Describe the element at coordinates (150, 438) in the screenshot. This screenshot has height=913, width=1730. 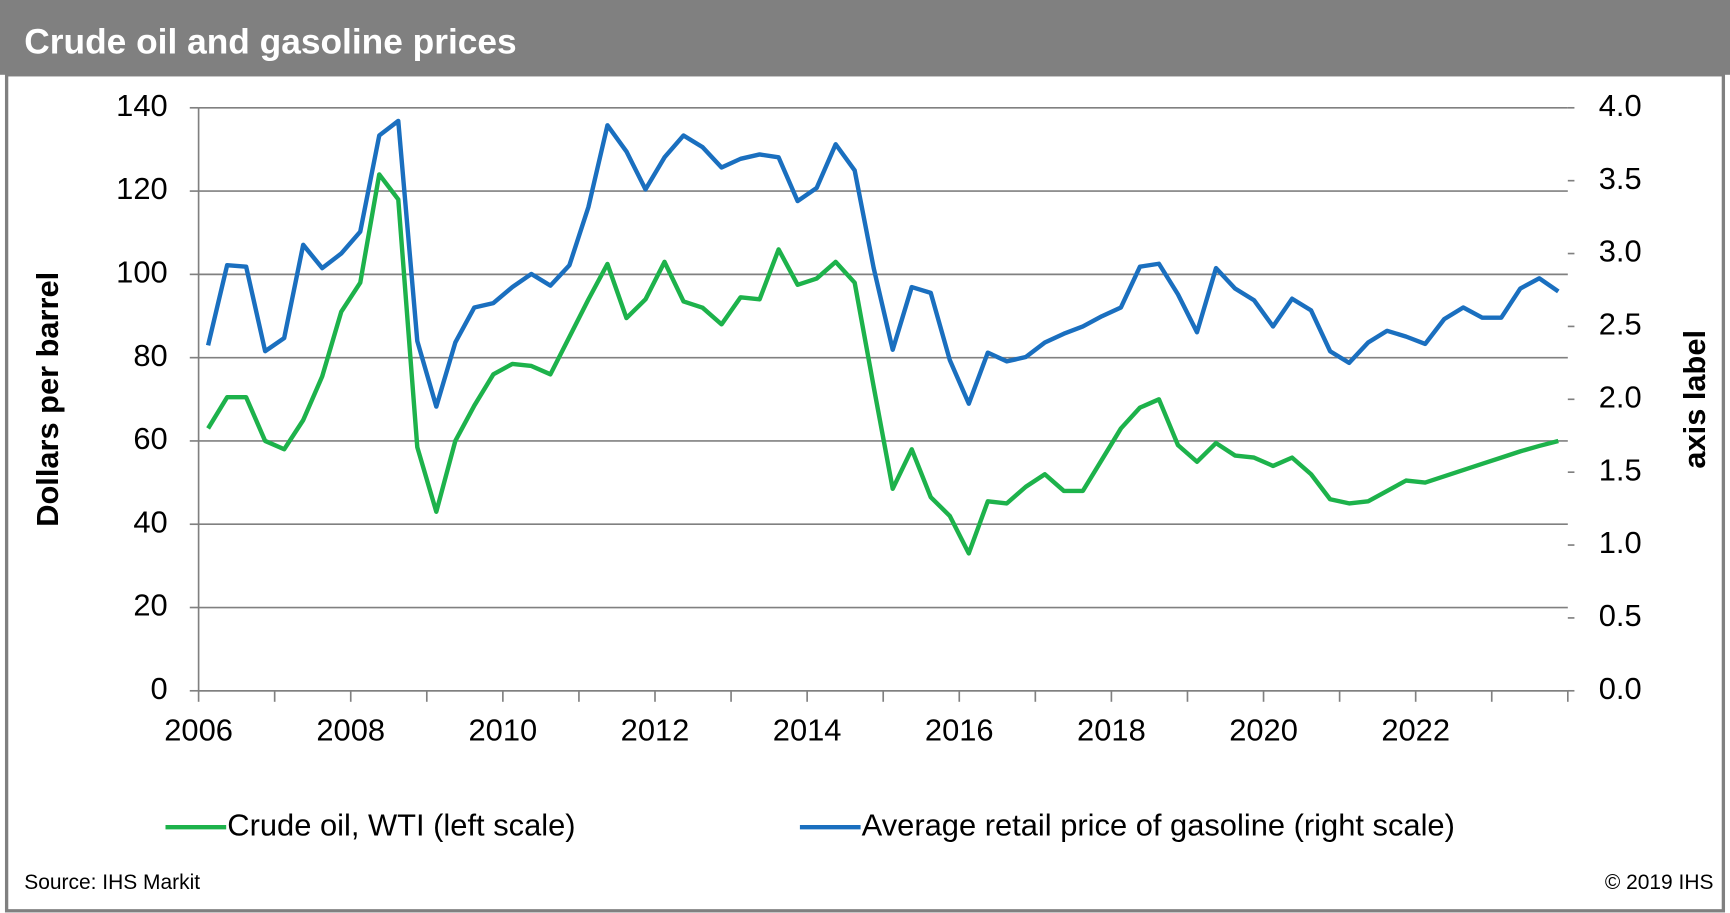
I see `y-tick-label: 60` at that location.